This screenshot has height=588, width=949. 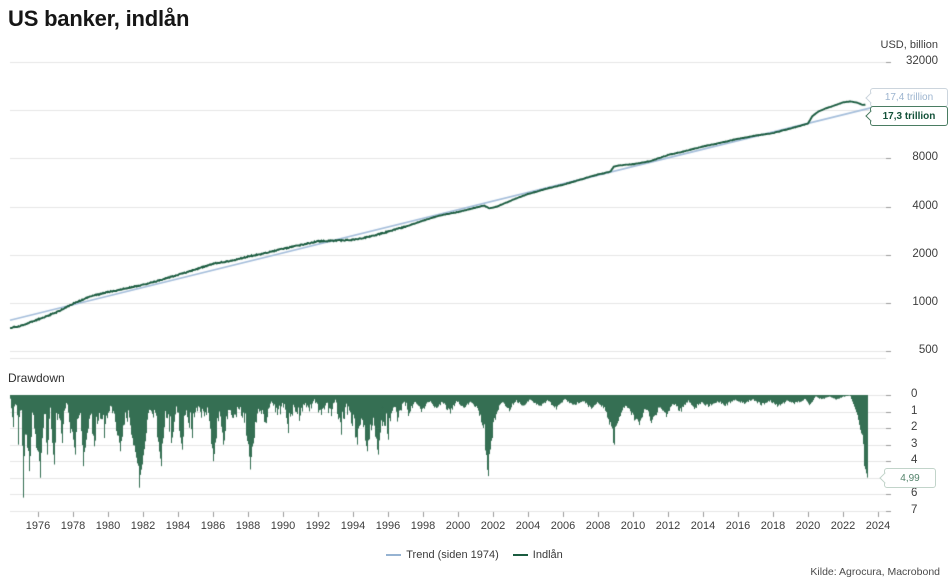 I want to click on x-tick-label: 1994, so click(x=353, y=526).